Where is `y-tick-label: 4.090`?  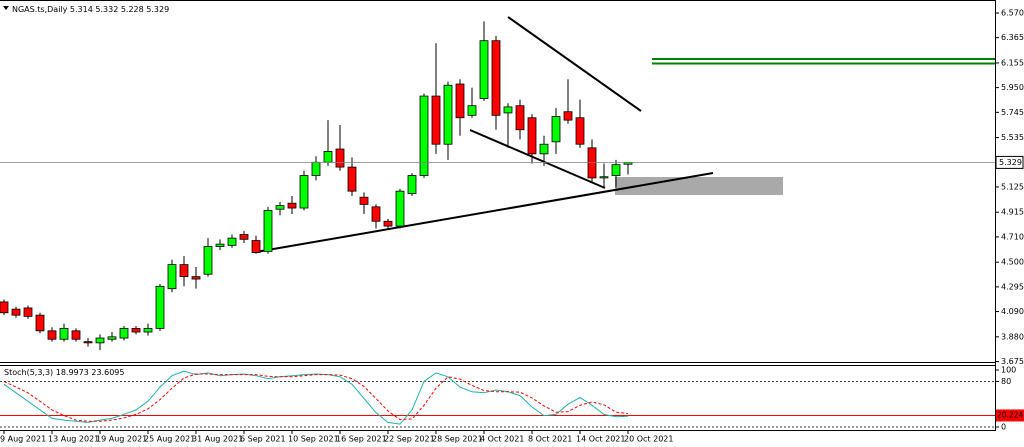
y-tick-label: 4.090 is located at coordinates (1012, 311).